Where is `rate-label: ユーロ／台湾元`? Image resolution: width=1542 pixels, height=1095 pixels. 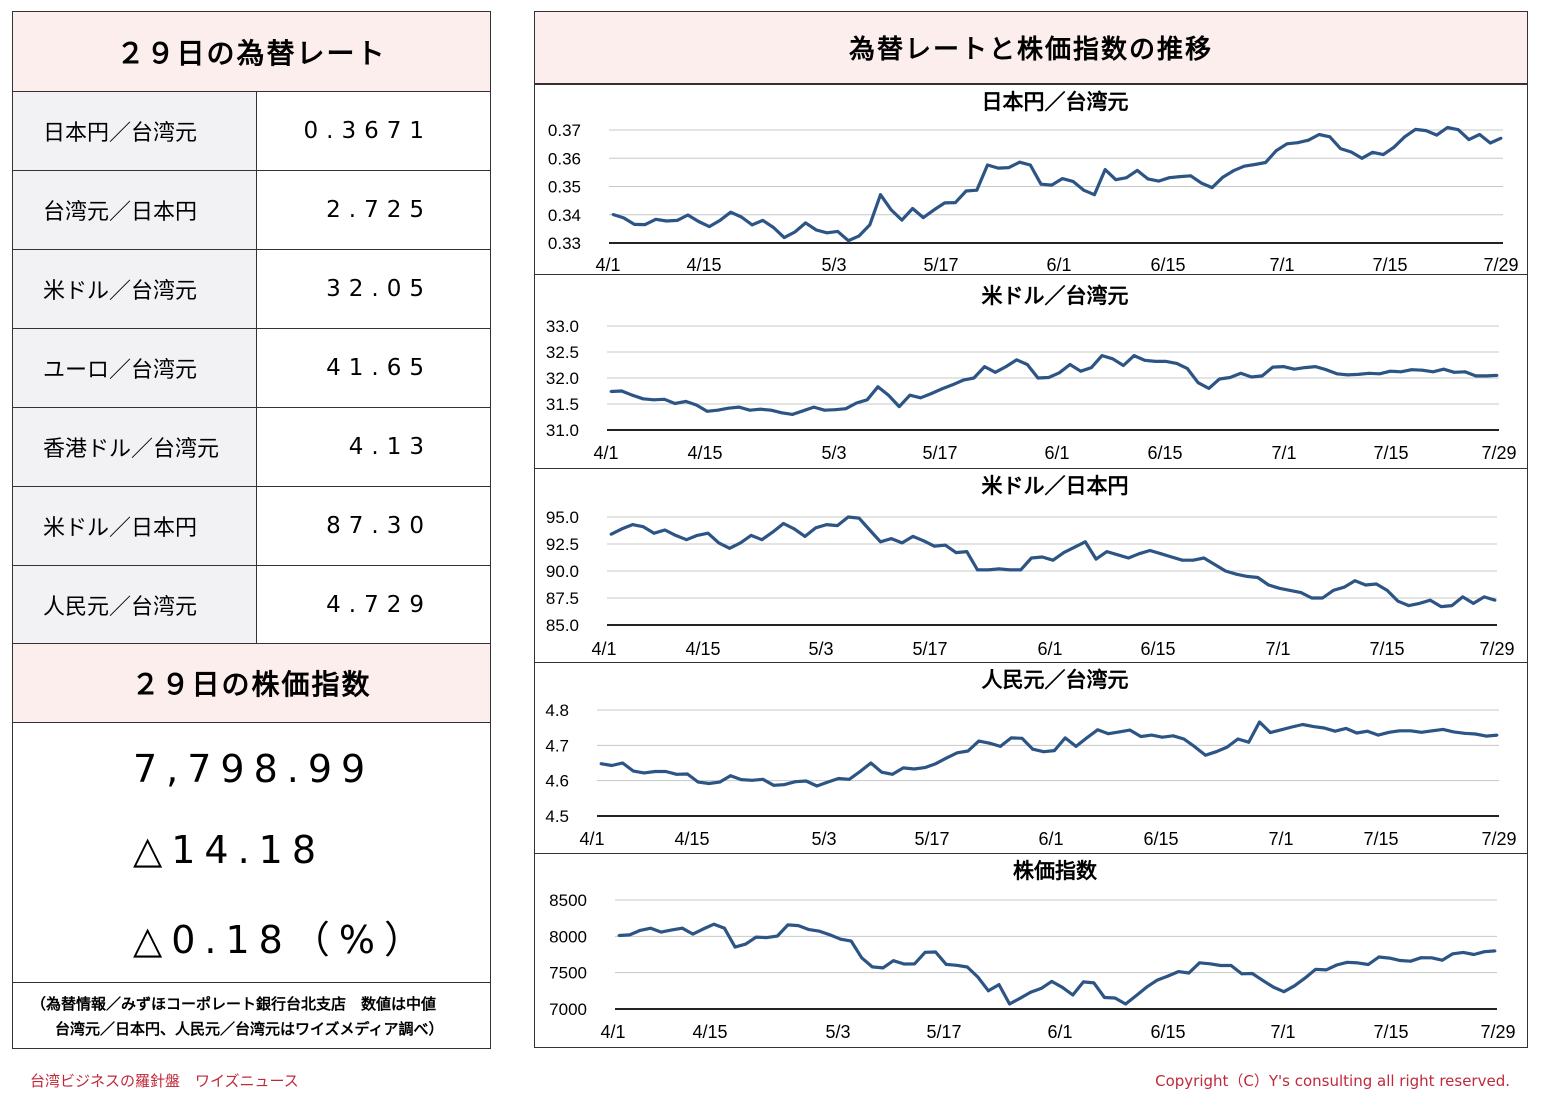
rate-label: ユーロ／台湾元 is located at coordinates (135, 368).